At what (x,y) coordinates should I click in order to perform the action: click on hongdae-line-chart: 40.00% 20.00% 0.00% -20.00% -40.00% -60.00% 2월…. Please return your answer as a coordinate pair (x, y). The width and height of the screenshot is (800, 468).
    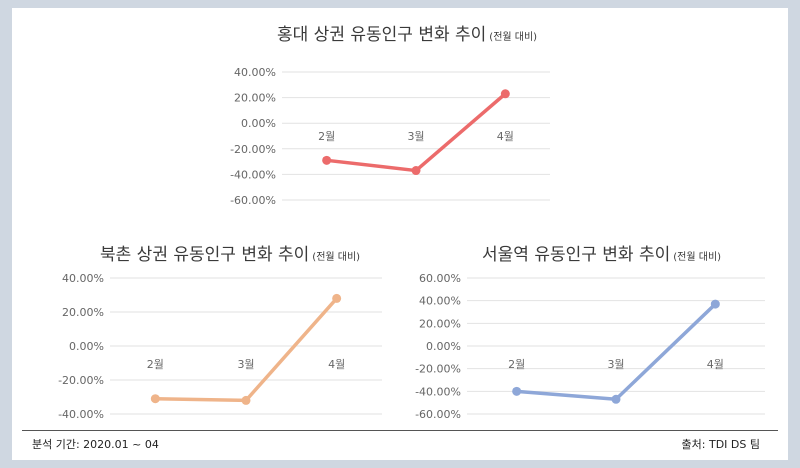
    Looking at the image, I should click on (390, 136).